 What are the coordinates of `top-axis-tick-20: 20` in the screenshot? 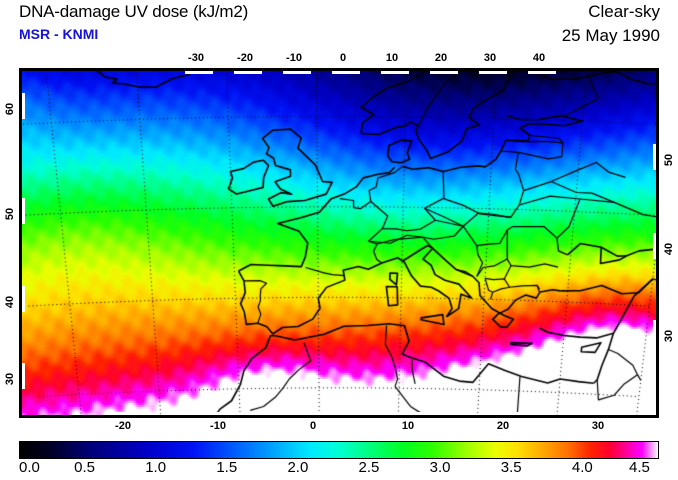 It's located at (441, 58).